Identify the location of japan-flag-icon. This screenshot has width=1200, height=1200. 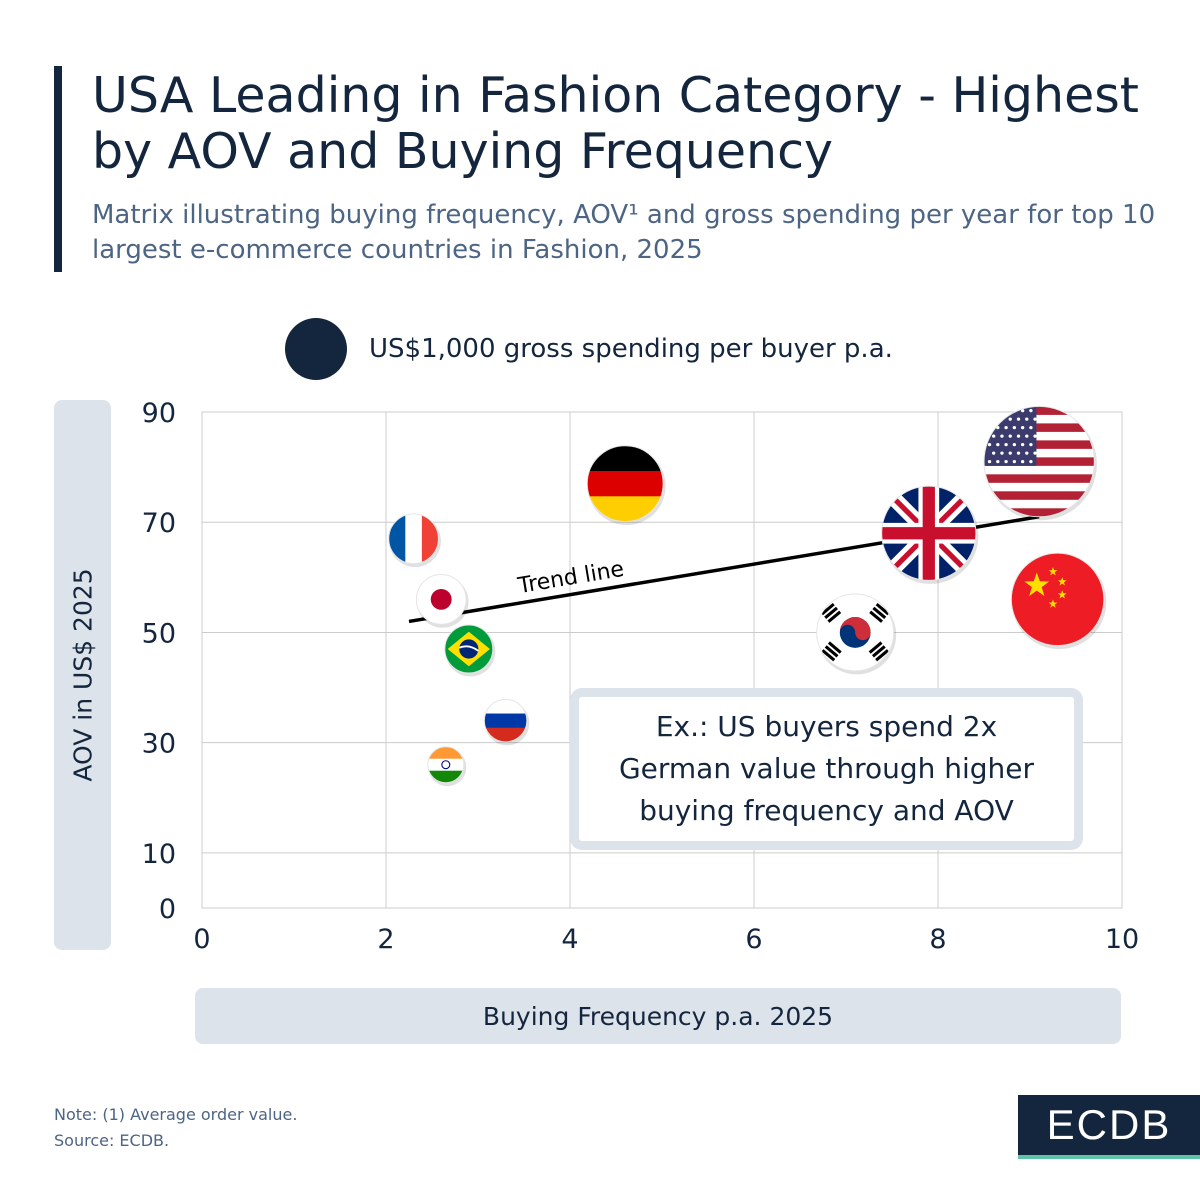
(441, 599).